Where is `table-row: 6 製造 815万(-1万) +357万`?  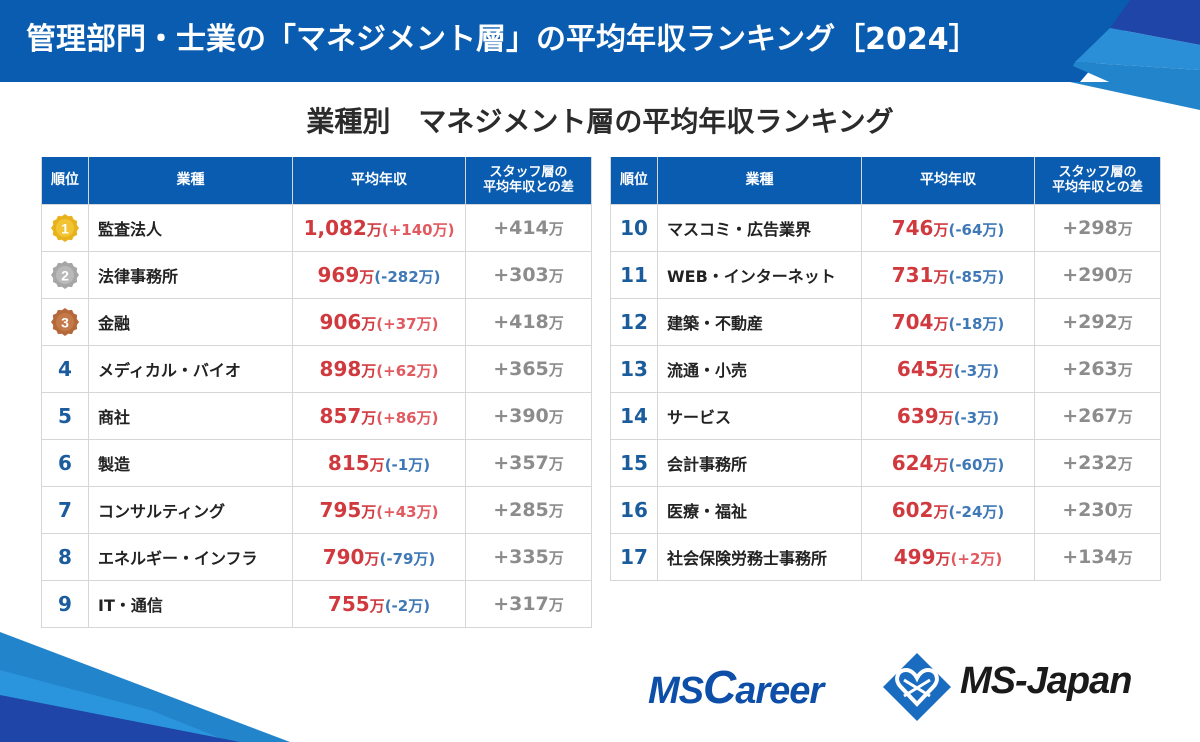 table-row: 6 製造 815万(-1万) +357万 is located at coordinates (316, 462).